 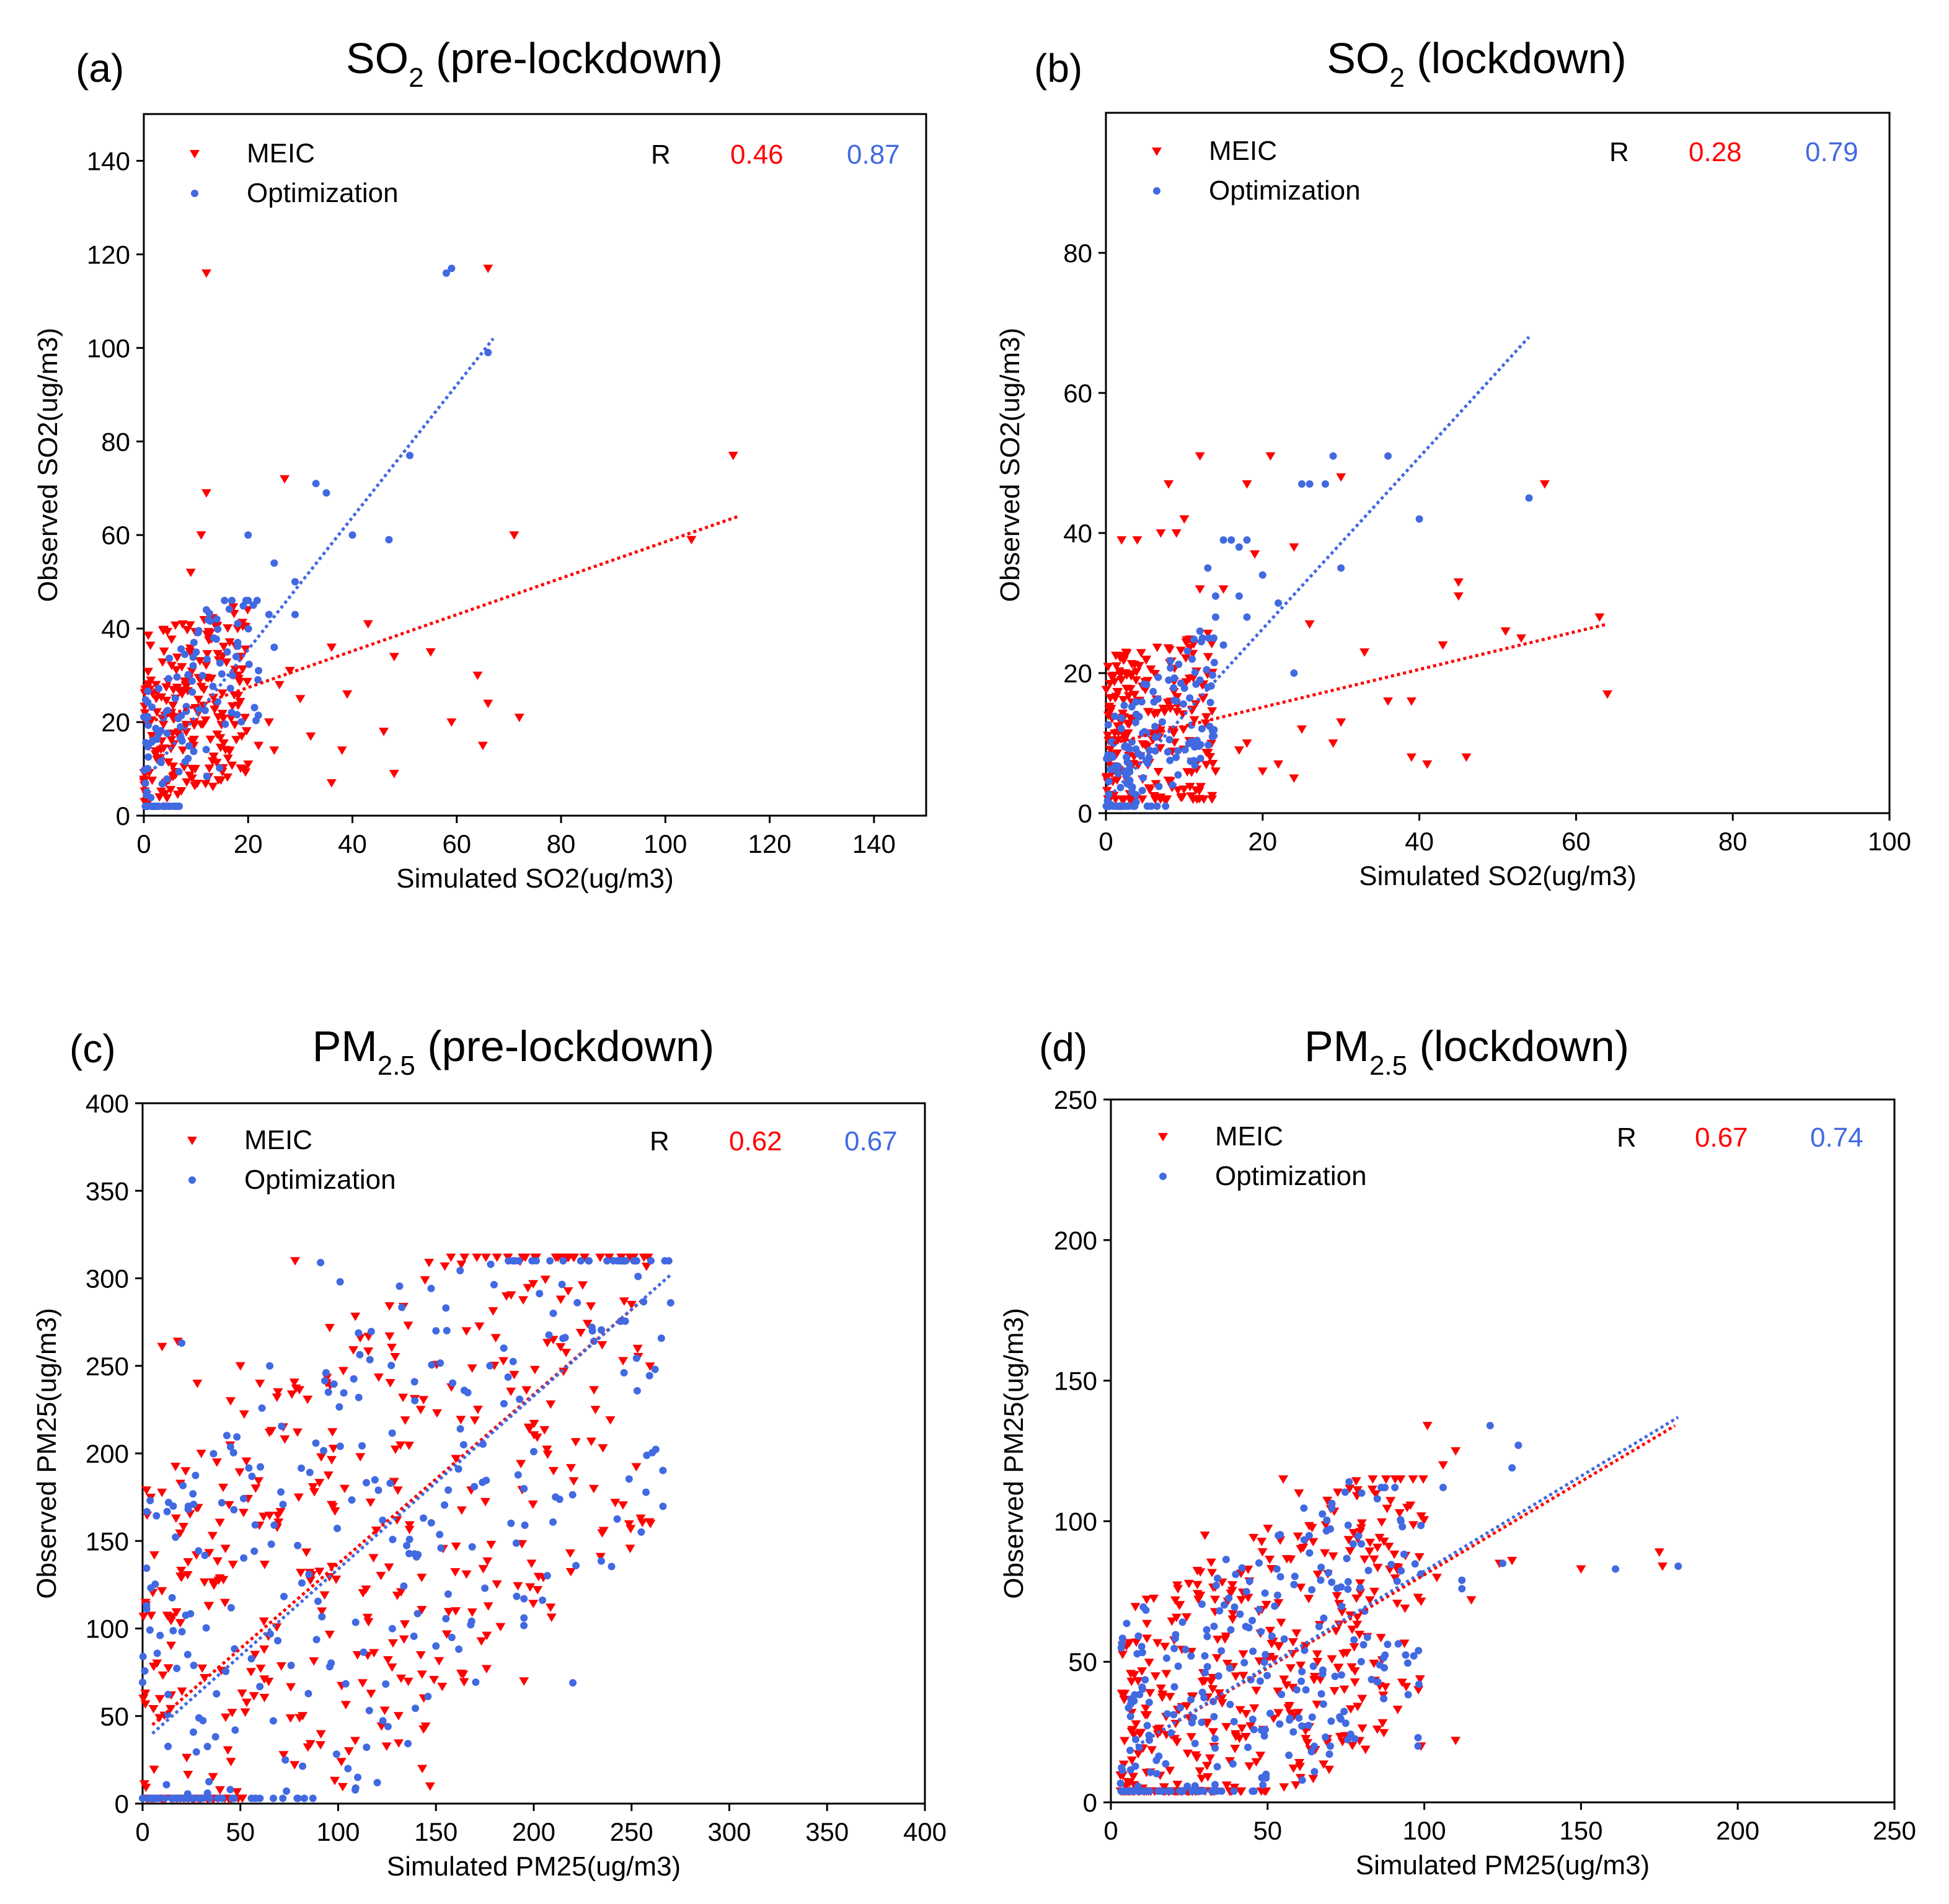 I want to click on panel-d-title-suffix: (lockdown), so click(x=1518, y=1046).